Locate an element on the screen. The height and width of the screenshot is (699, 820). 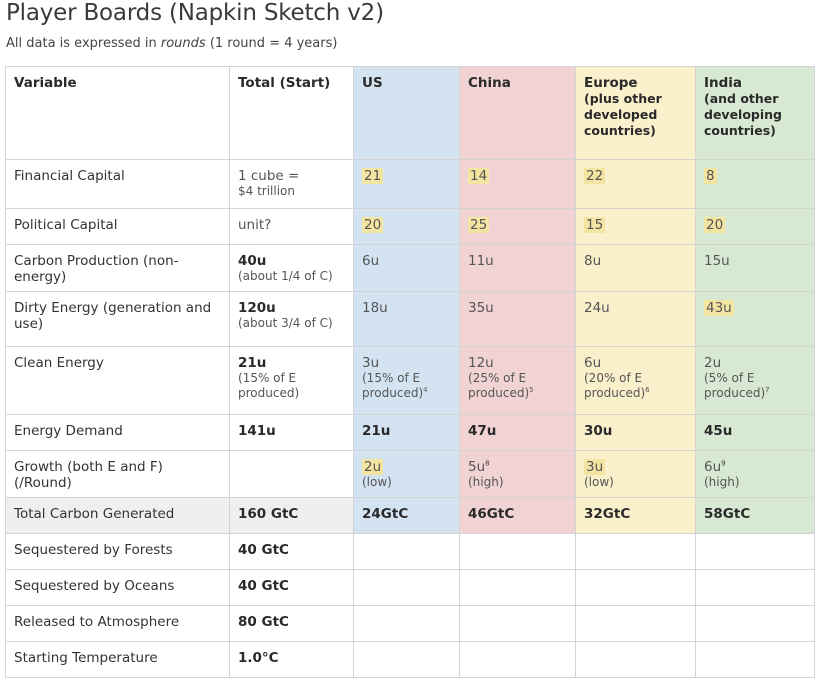
china-cell: 35u is located at coordinates (517, 319).